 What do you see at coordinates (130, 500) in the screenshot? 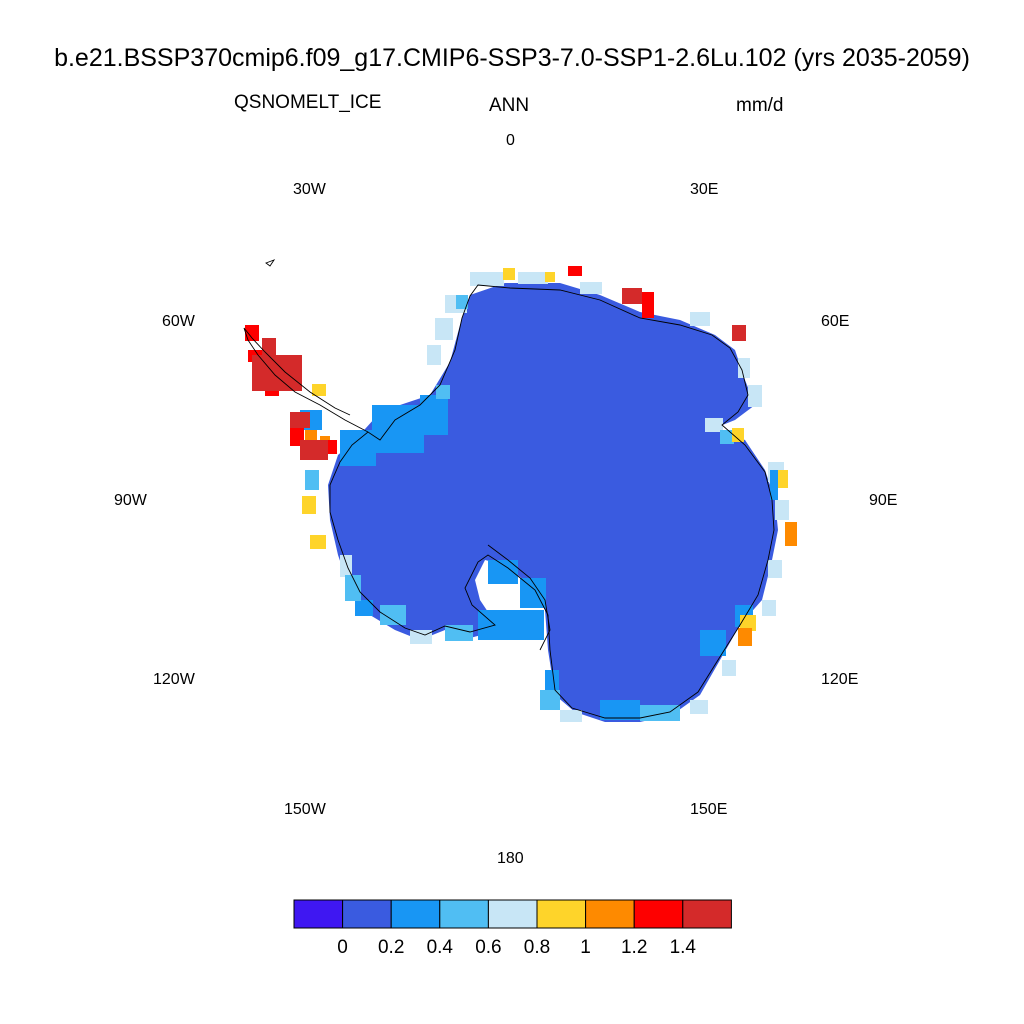
I see `lon-label-90w: 90W` at bounding box center [130, 500].